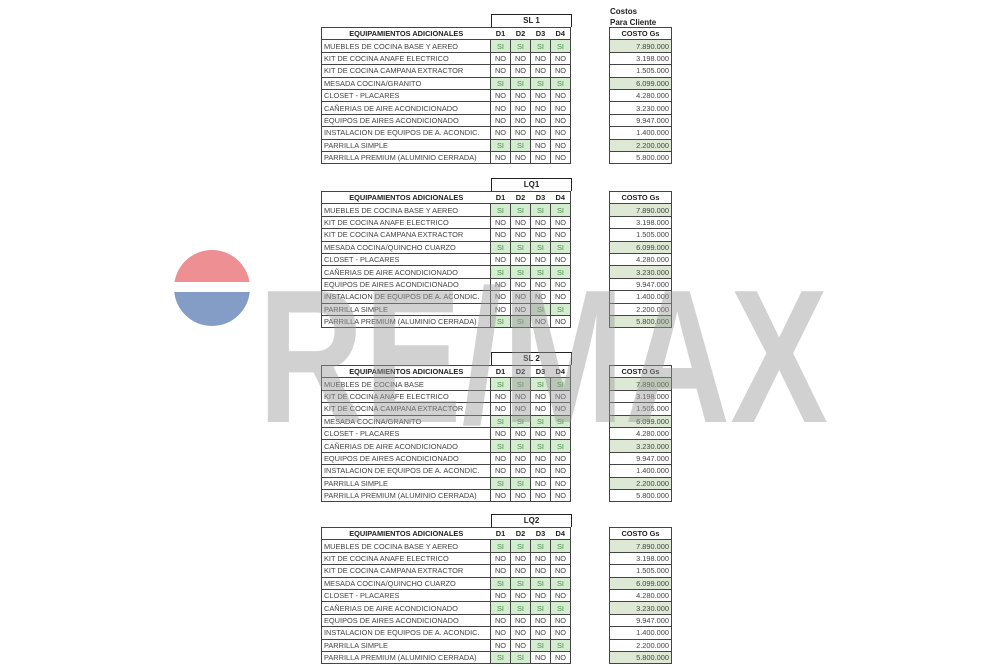  What do you see at coordinates (406, 133) in the screenshot?
I see `item-label: INSTALACION DE EQUIPOS DE A. ACONDIC.` at bounding box center [406, 133].